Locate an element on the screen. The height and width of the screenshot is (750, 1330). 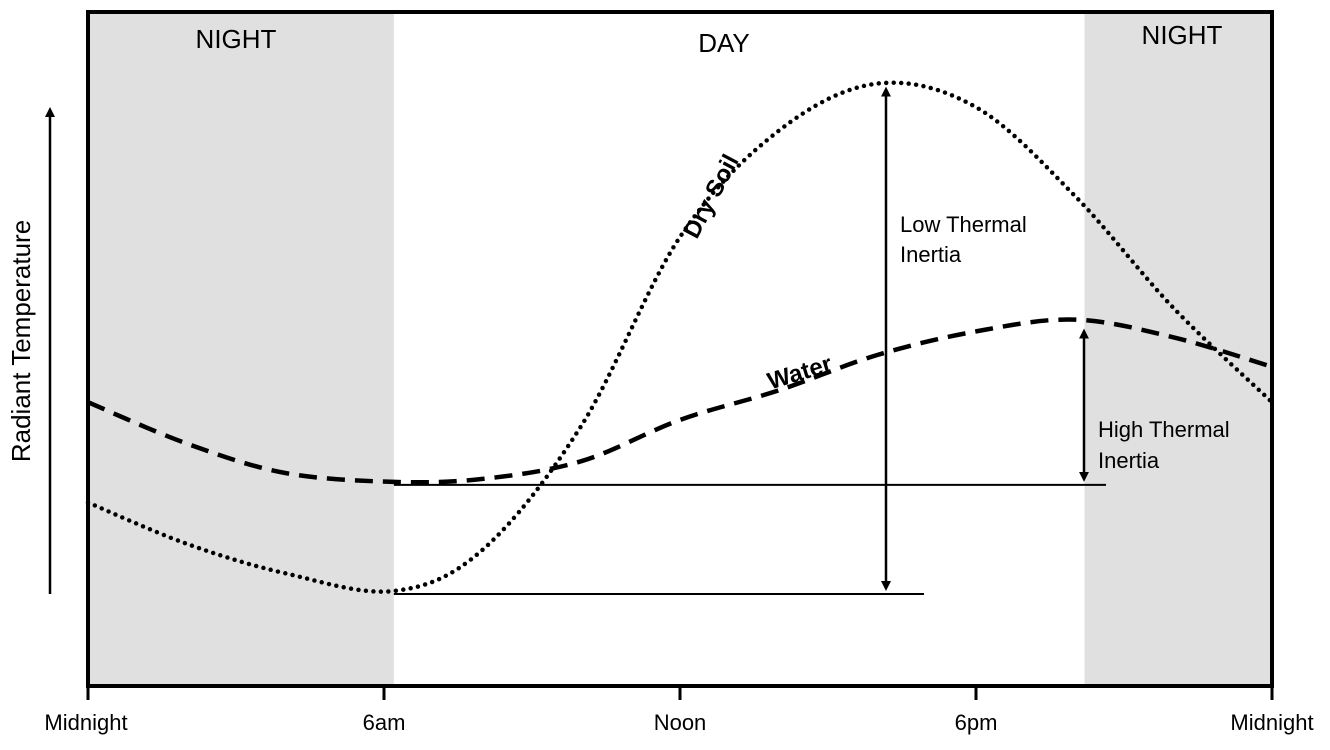
y-axis-label: Radiant Temperature is located at coordinates (21, 341).